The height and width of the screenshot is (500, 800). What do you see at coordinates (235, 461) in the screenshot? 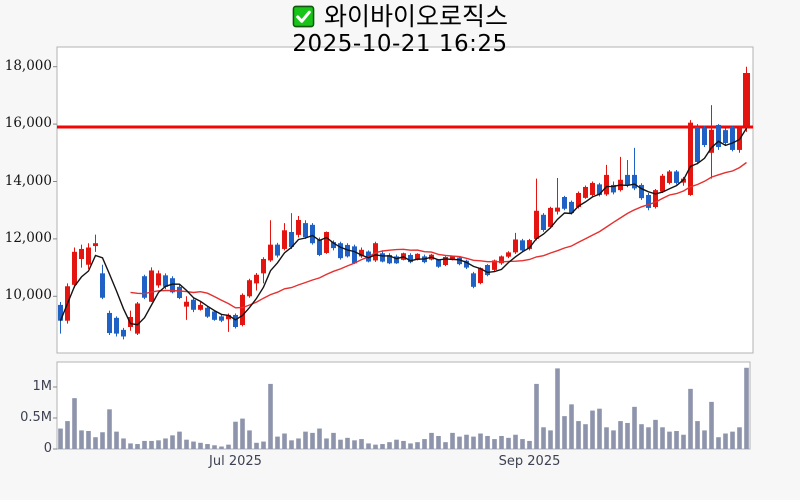
I see `x-axis-label: Jul 2025` at bounding box center [235, 461].